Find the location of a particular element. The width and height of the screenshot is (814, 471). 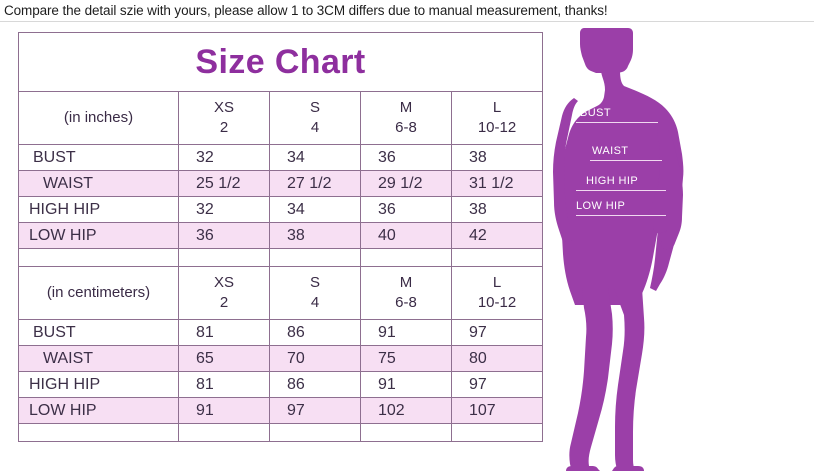

notice-divider is located at coordinates (407, 21).